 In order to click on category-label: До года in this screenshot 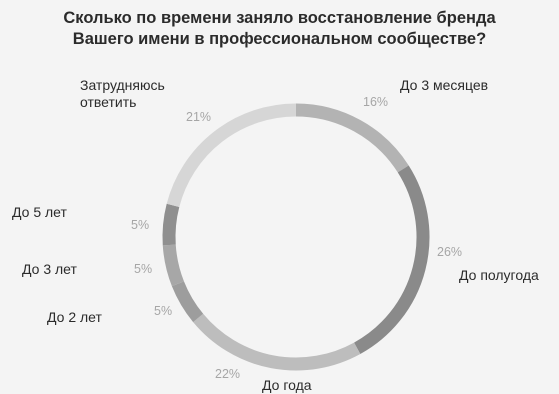, I will do `click(287, 385)`.